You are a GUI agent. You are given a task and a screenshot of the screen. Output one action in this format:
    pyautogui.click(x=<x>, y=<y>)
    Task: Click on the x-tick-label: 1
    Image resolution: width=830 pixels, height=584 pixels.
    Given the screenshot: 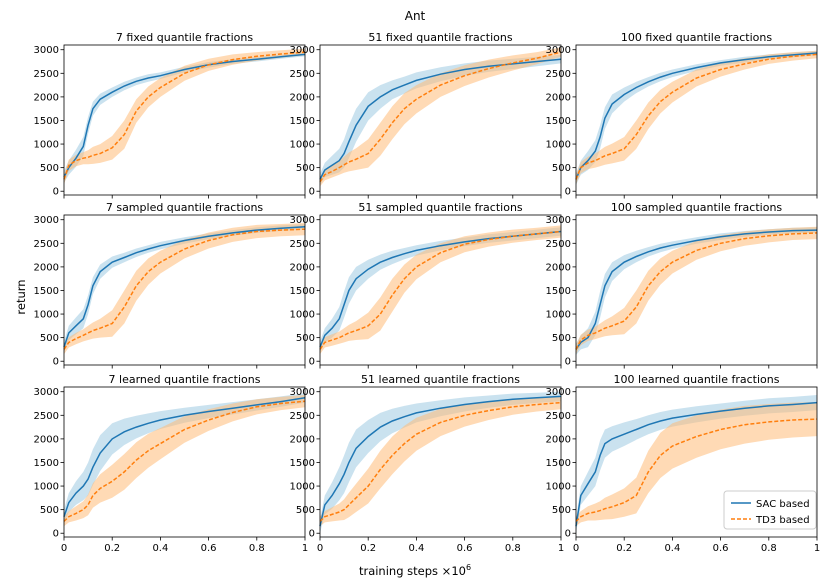 What is the action you would take?
    pyautogui.click(x=817, y=548)
    